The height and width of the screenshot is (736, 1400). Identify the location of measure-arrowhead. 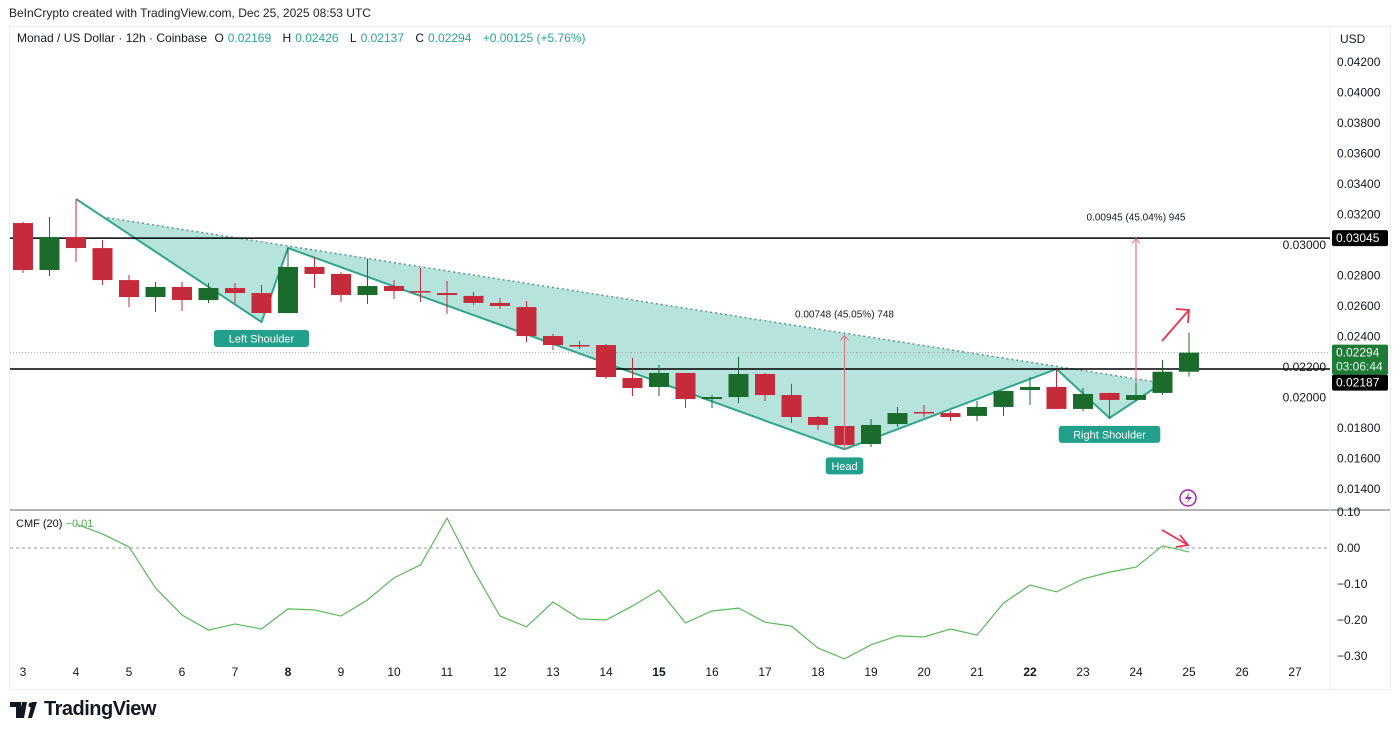
(1136, 240).